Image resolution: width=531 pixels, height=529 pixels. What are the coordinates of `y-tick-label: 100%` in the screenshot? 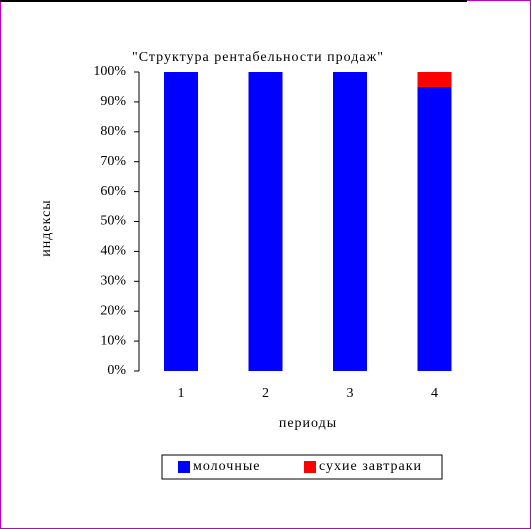 It's located at (109, 71).